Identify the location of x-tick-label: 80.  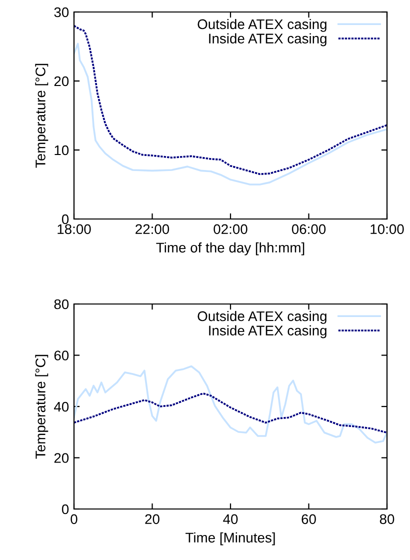
(387, 519).